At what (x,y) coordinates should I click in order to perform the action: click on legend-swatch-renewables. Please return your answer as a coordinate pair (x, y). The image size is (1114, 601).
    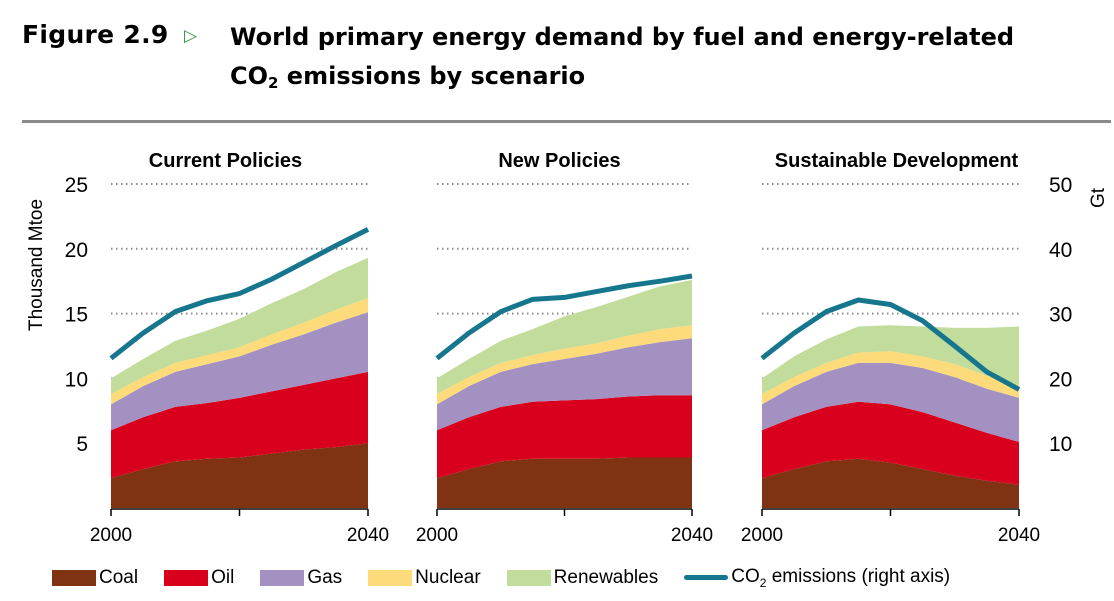
    Looking at the image, I should click on (528, 577).